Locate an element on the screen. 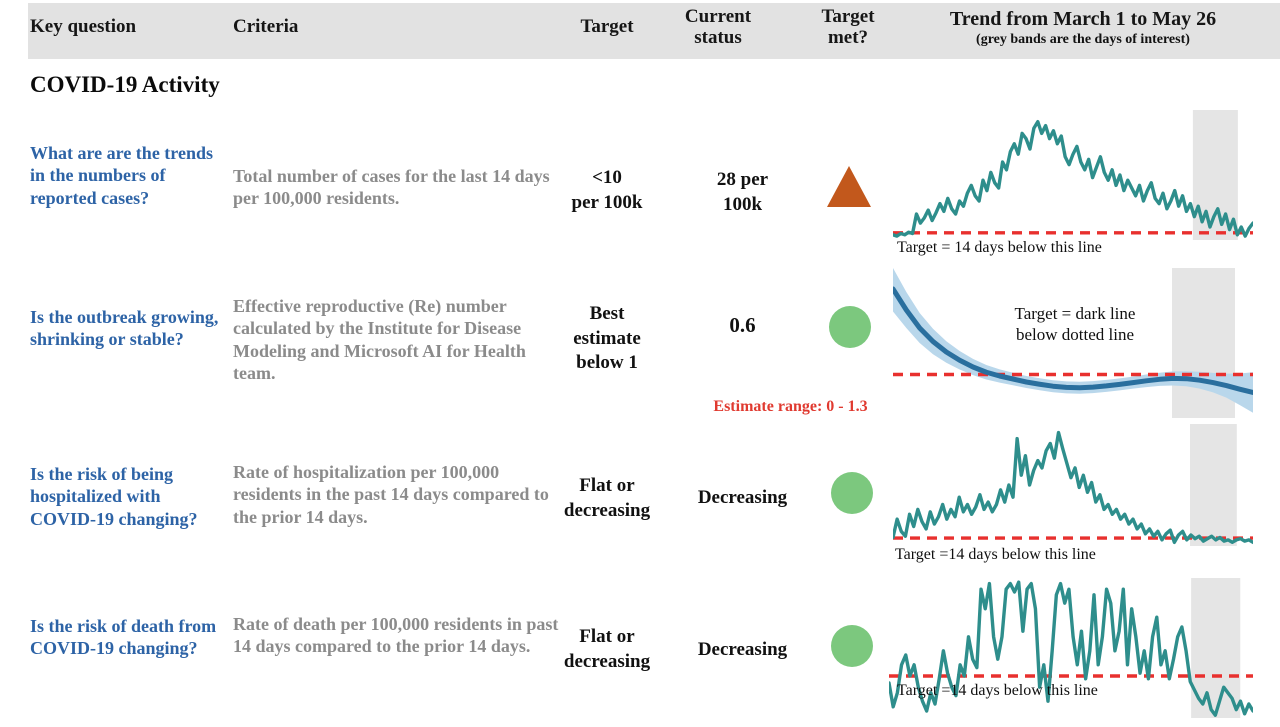 This screenshot has height=727, width=1280. column-header-criteria: Criteria is located at coordinates (266, 26).